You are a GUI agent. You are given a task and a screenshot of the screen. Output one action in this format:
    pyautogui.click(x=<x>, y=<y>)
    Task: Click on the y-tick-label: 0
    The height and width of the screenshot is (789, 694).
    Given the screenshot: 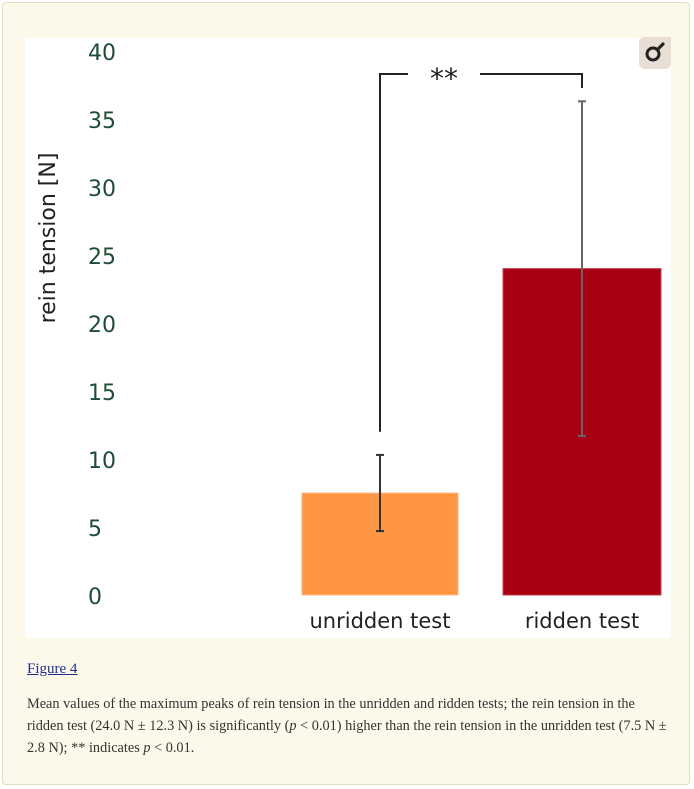 What is the action you would take?
    pyautogui.click(x=95, y=597)
    